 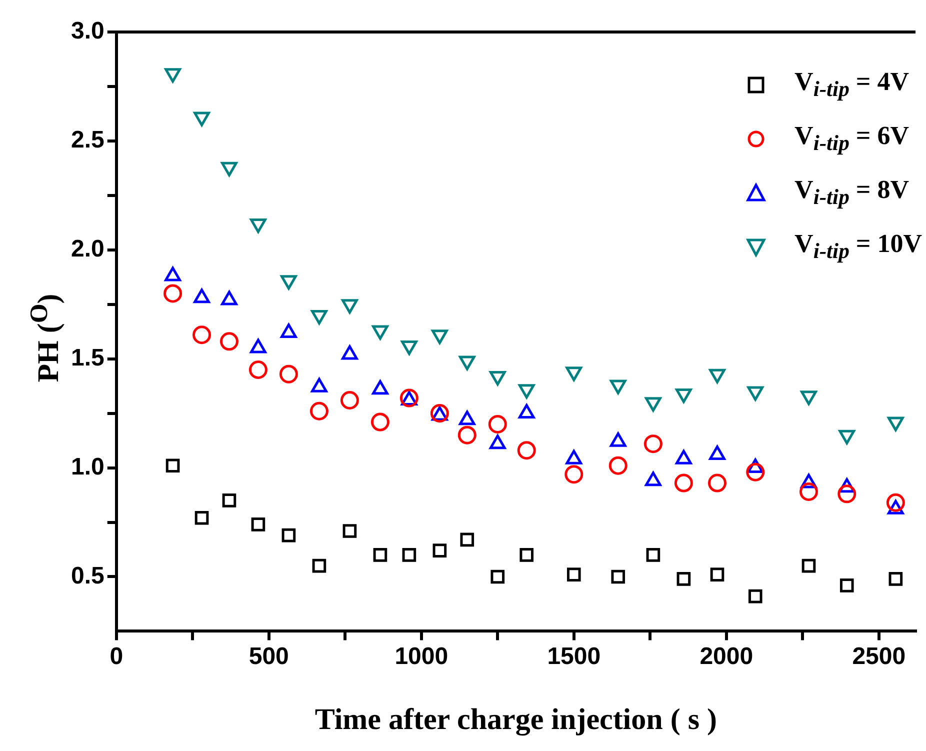 I want to click on x-tick-label: 1000, so click(x=421, y=656).